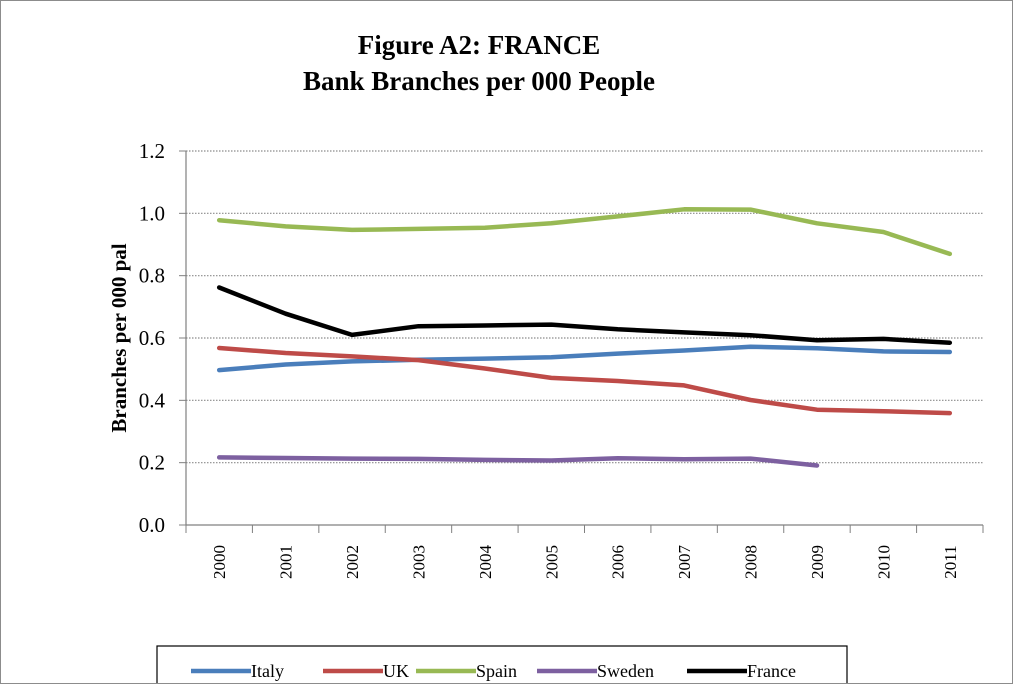 This screenshot has width=1013, height=684. I want to click on y-tick-label: 0.2, so click(152, 463).